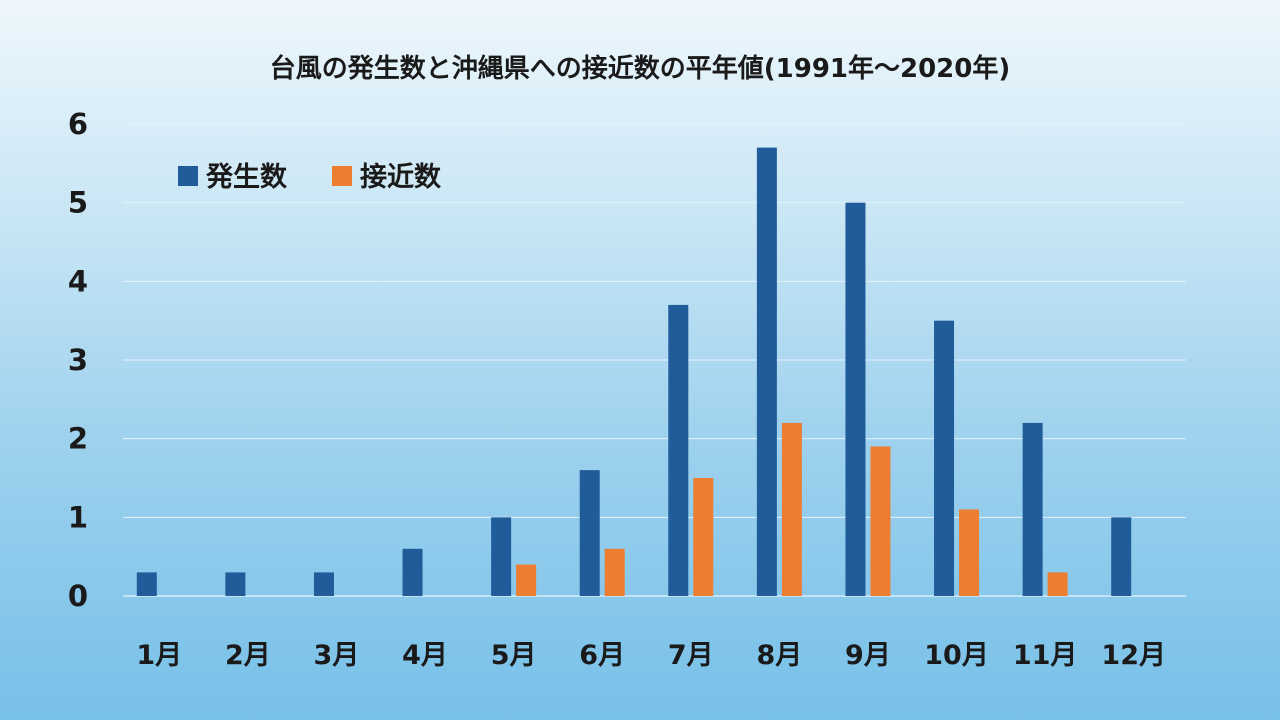  What do you see at coordinates (78, 439) in the screenshot?
I see `y-tick-label: 2` at bounding box center [78, 439].